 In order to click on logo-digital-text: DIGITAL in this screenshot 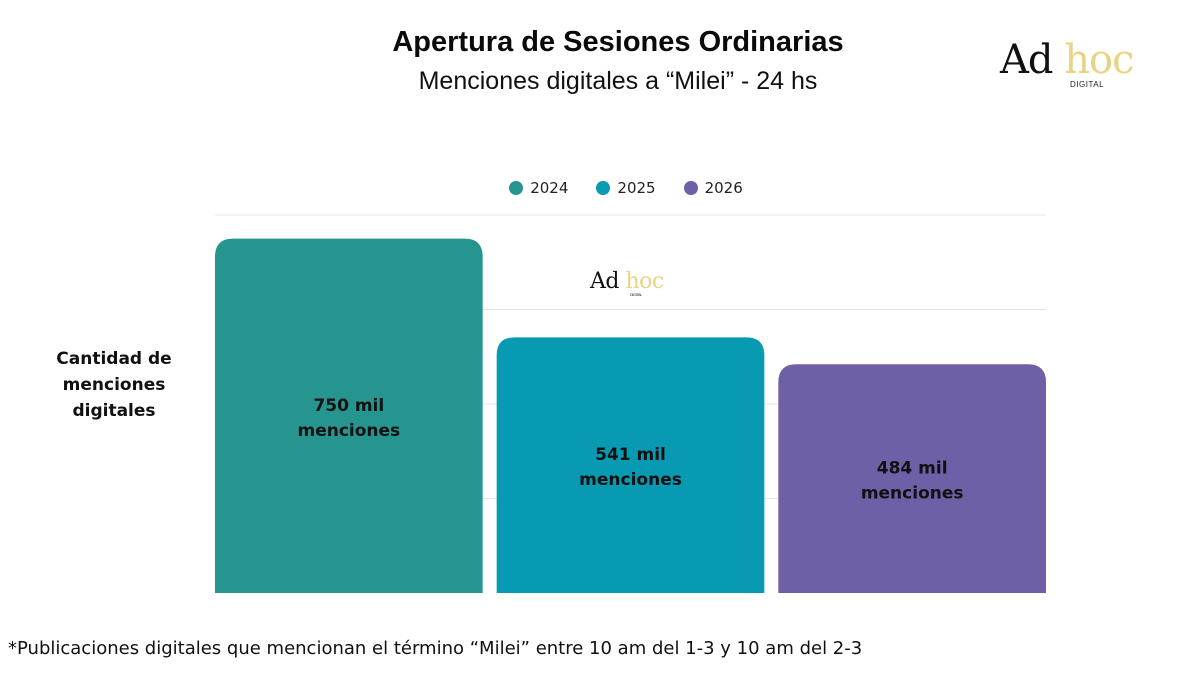, I will do `click(1087, 84)`.